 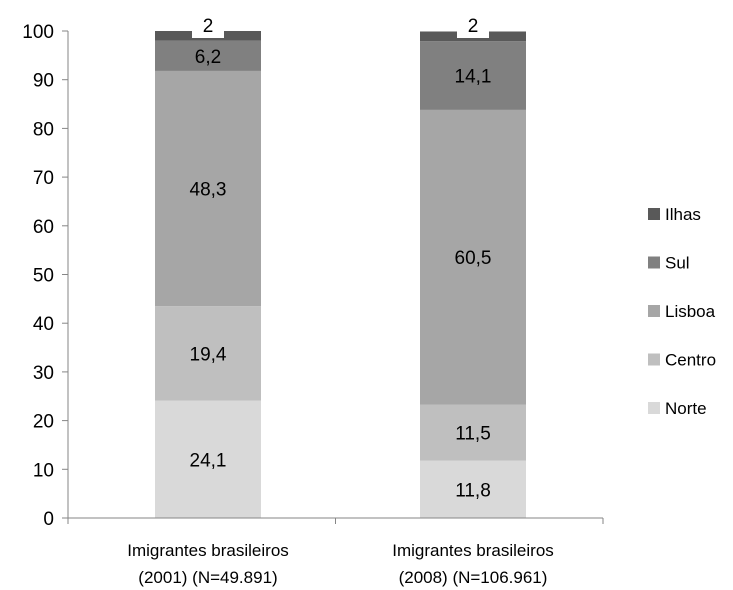 I want to click on y-axis: 0 10 20 30 40 50 60 70 80 90 100, so click(x=45, y=276).